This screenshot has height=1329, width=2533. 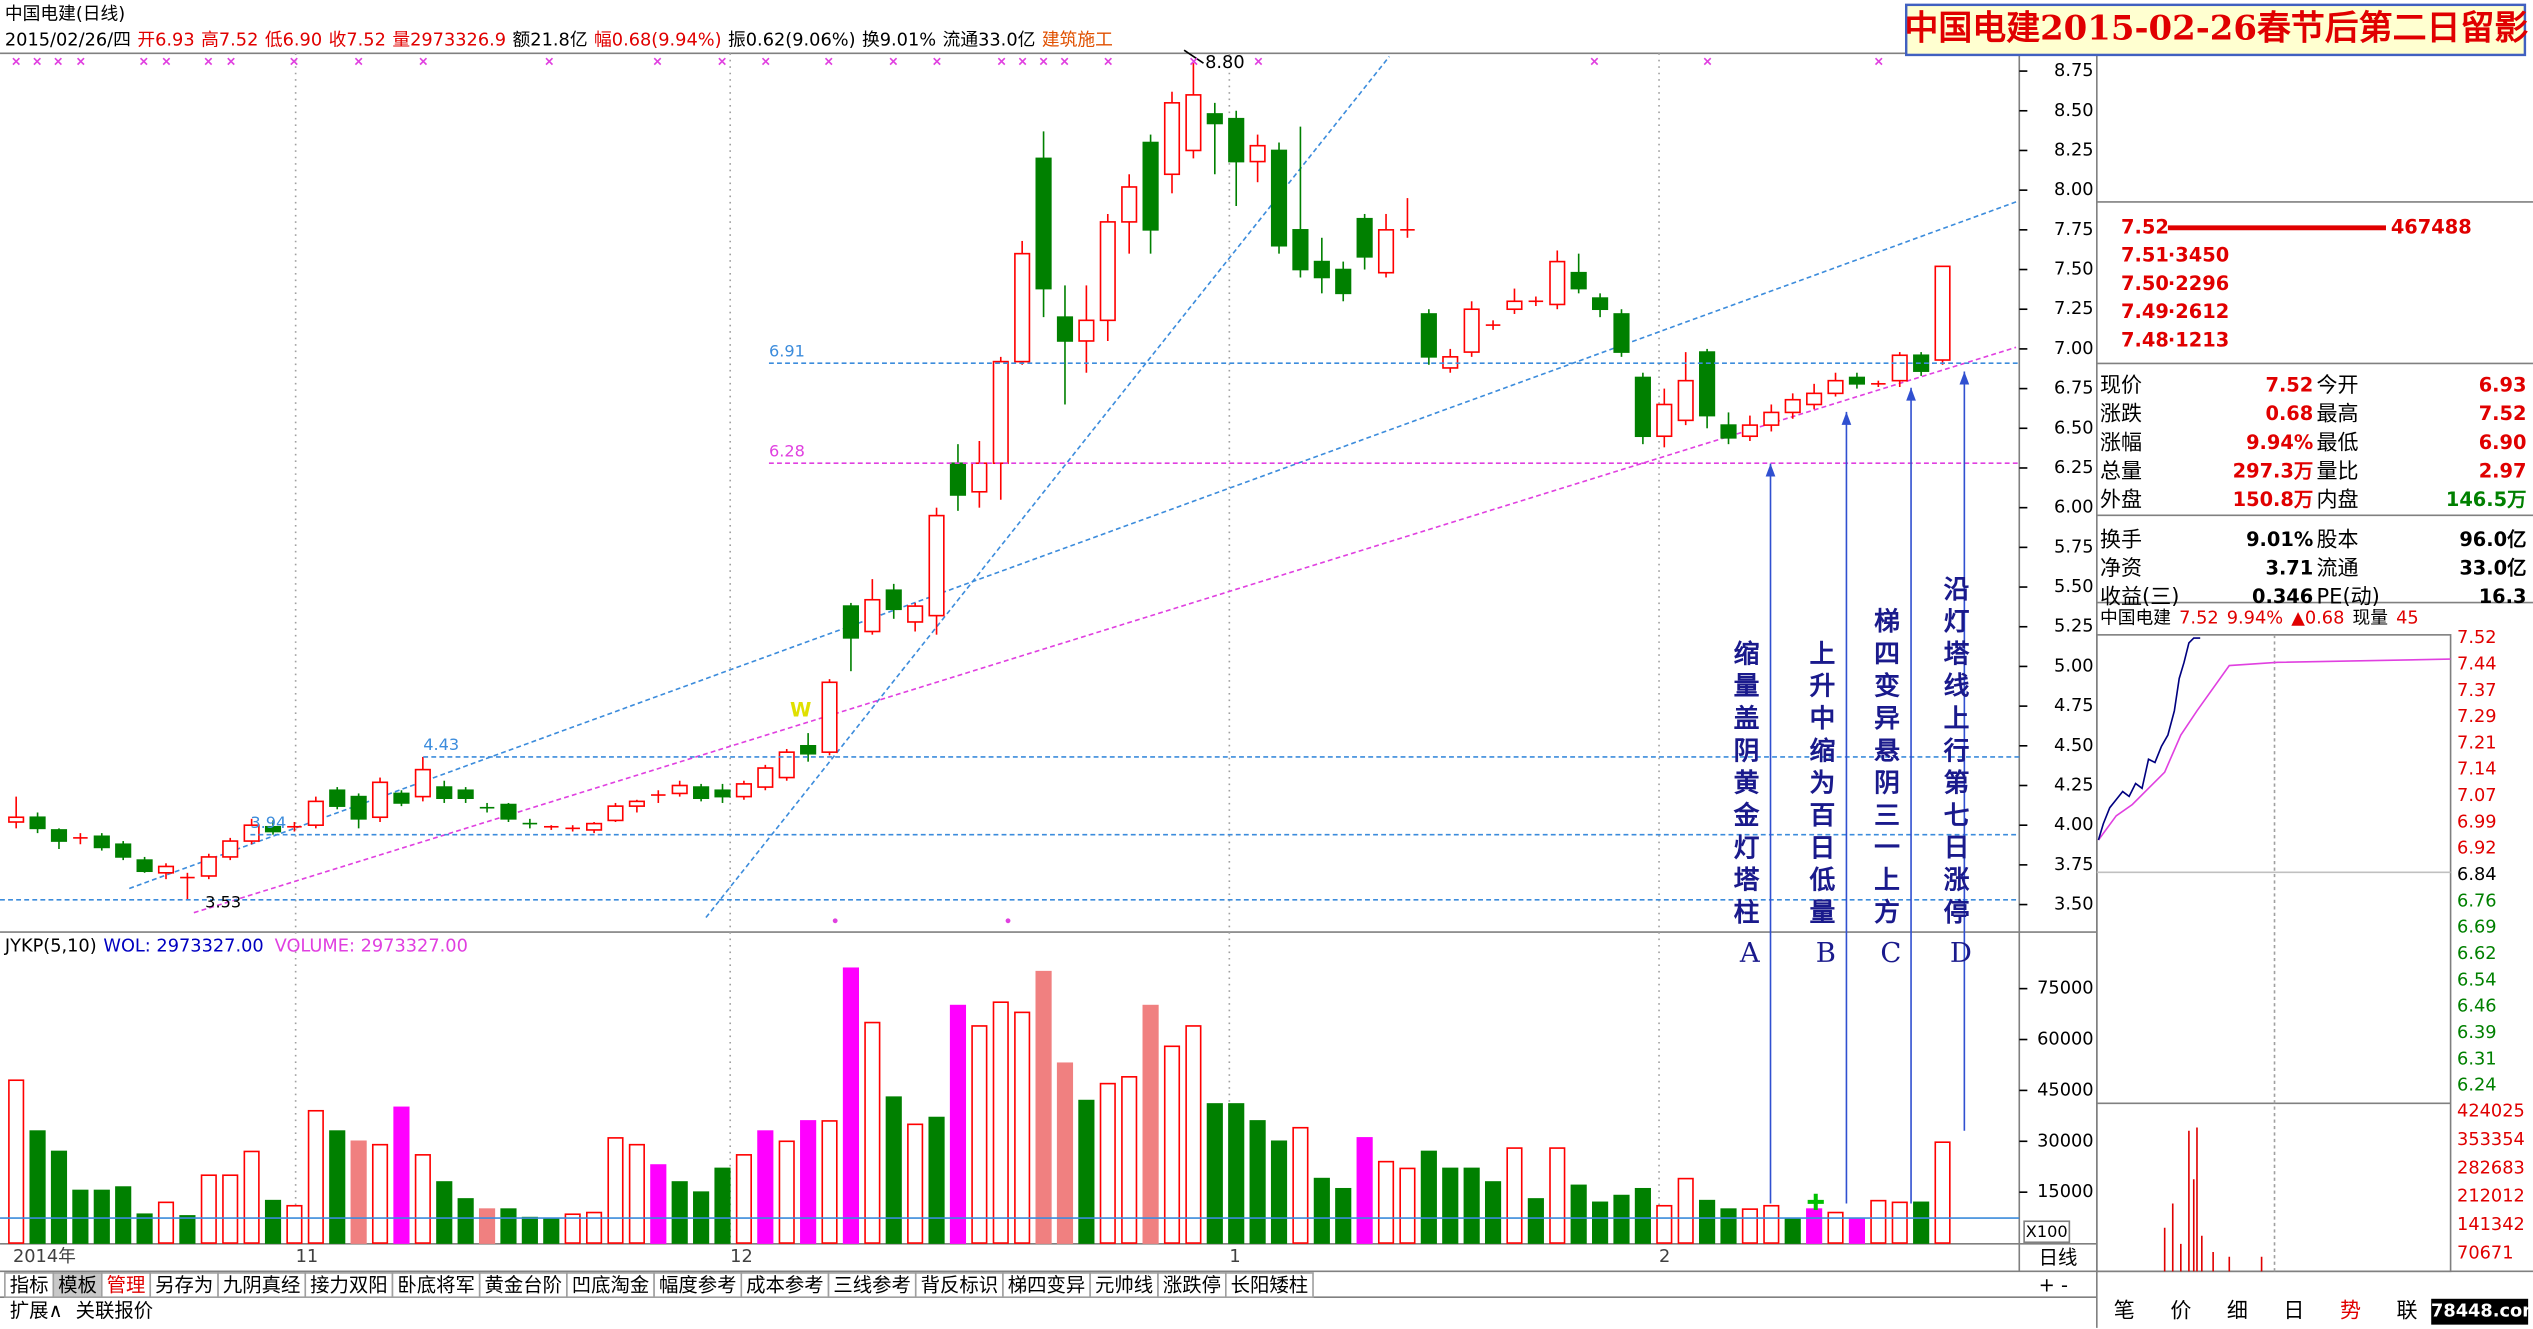 What do you see at coordinates (1820, 784) in the screenshot?
I see `note-text: 上升中缩为百日低量` at bounding box center [1820, 784].